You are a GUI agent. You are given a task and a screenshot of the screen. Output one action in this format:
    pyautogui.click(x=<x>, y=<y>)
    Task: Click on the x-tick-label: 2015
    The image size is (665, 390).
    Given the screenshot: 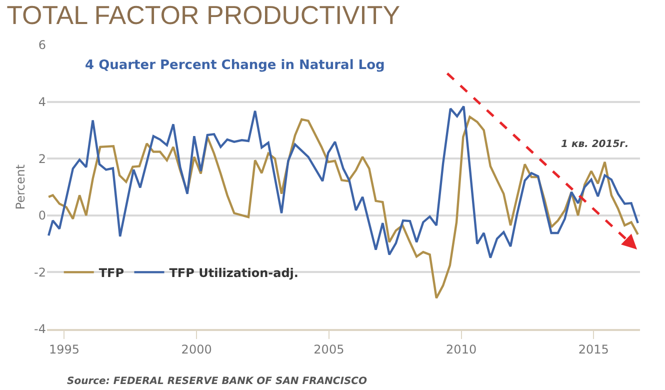 What is the action you would take?
    pyautogui.click(x=593, y=349)
    